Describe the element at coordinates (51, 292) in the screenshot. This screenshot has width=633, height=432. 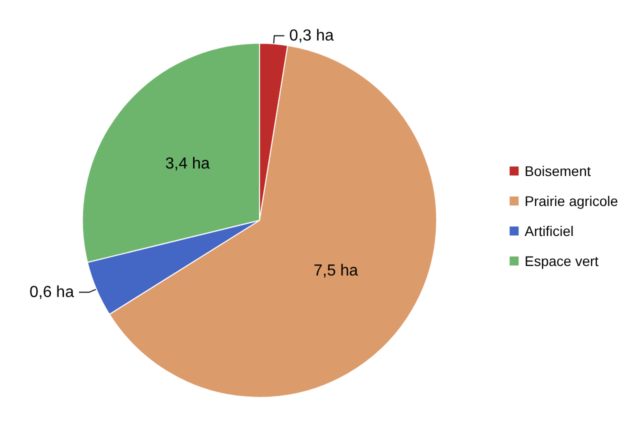
I see `data-label: 0,6 ha` at that location.